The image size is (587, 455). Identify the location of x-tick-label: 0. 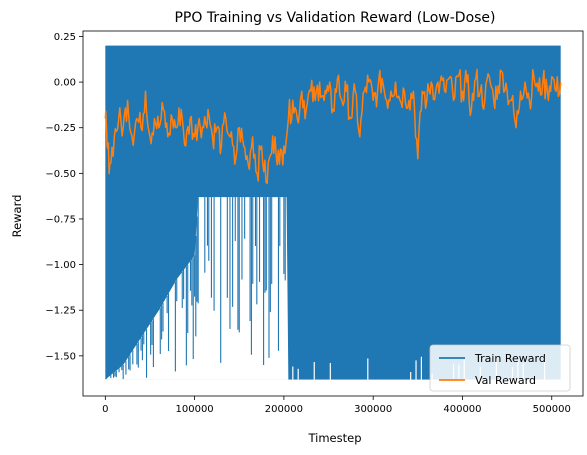
(105, 409).